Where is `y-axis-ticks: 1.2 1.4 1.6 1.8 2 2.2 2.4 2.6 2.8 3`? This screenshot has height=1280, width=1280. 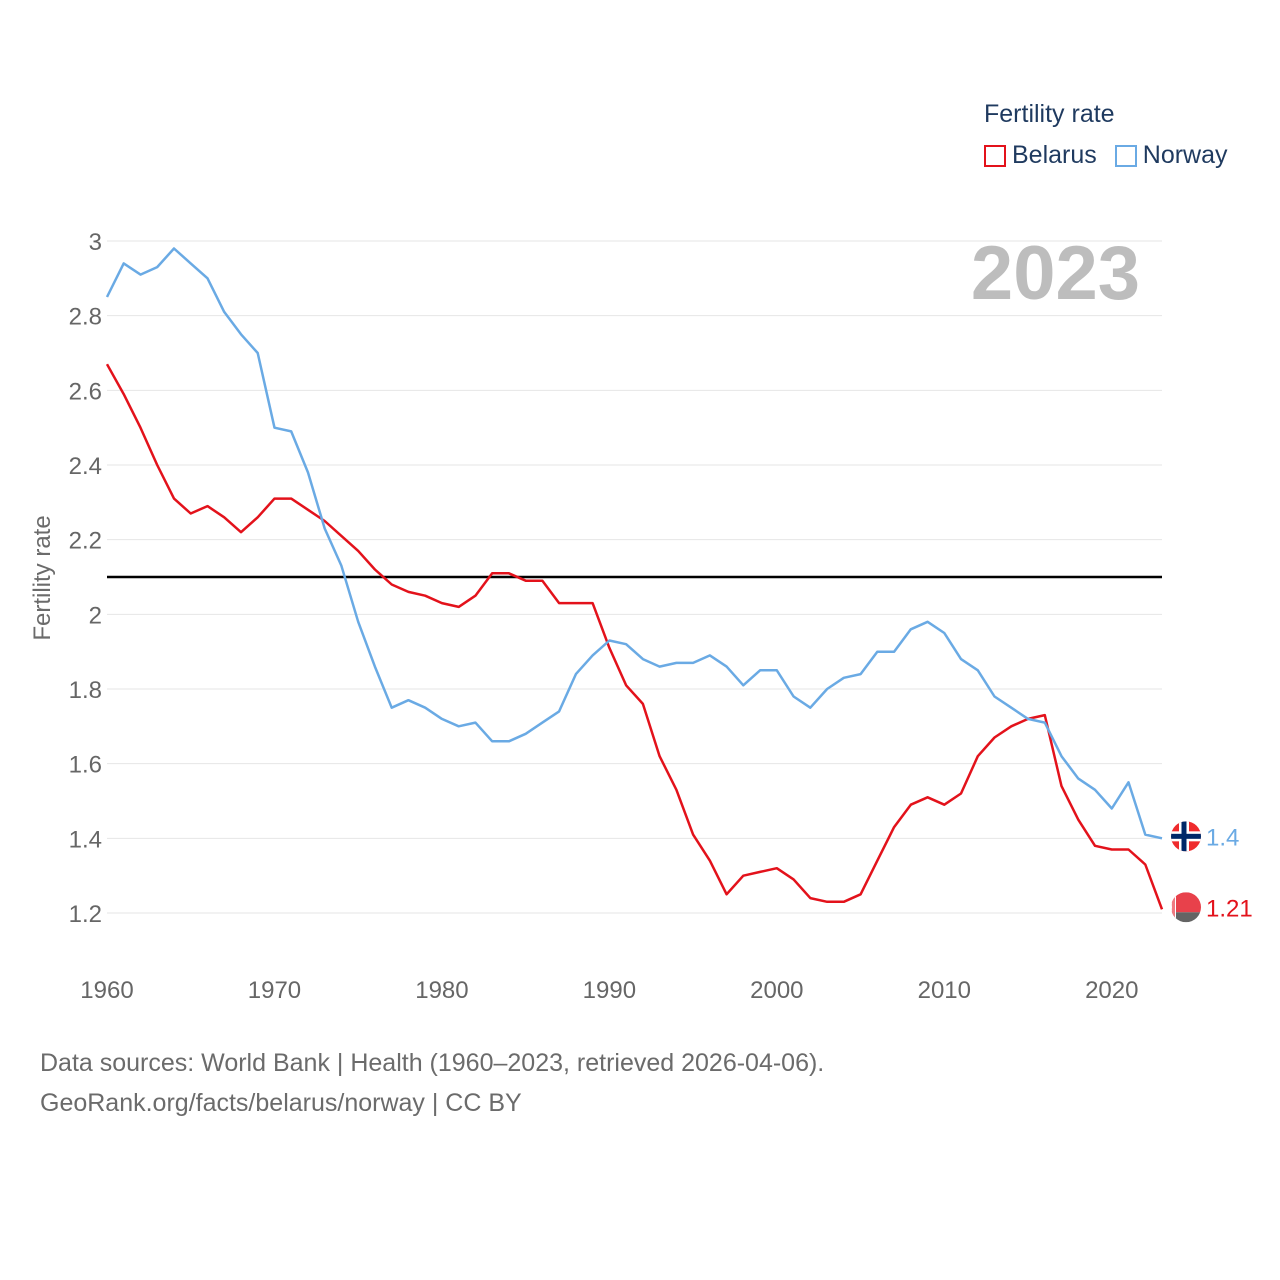
y-axis-ticks: 1.2 1.4 1.6 1.8 2 2.2 2.4 2.6 2.8 3 is located at coordinates (85, 578).